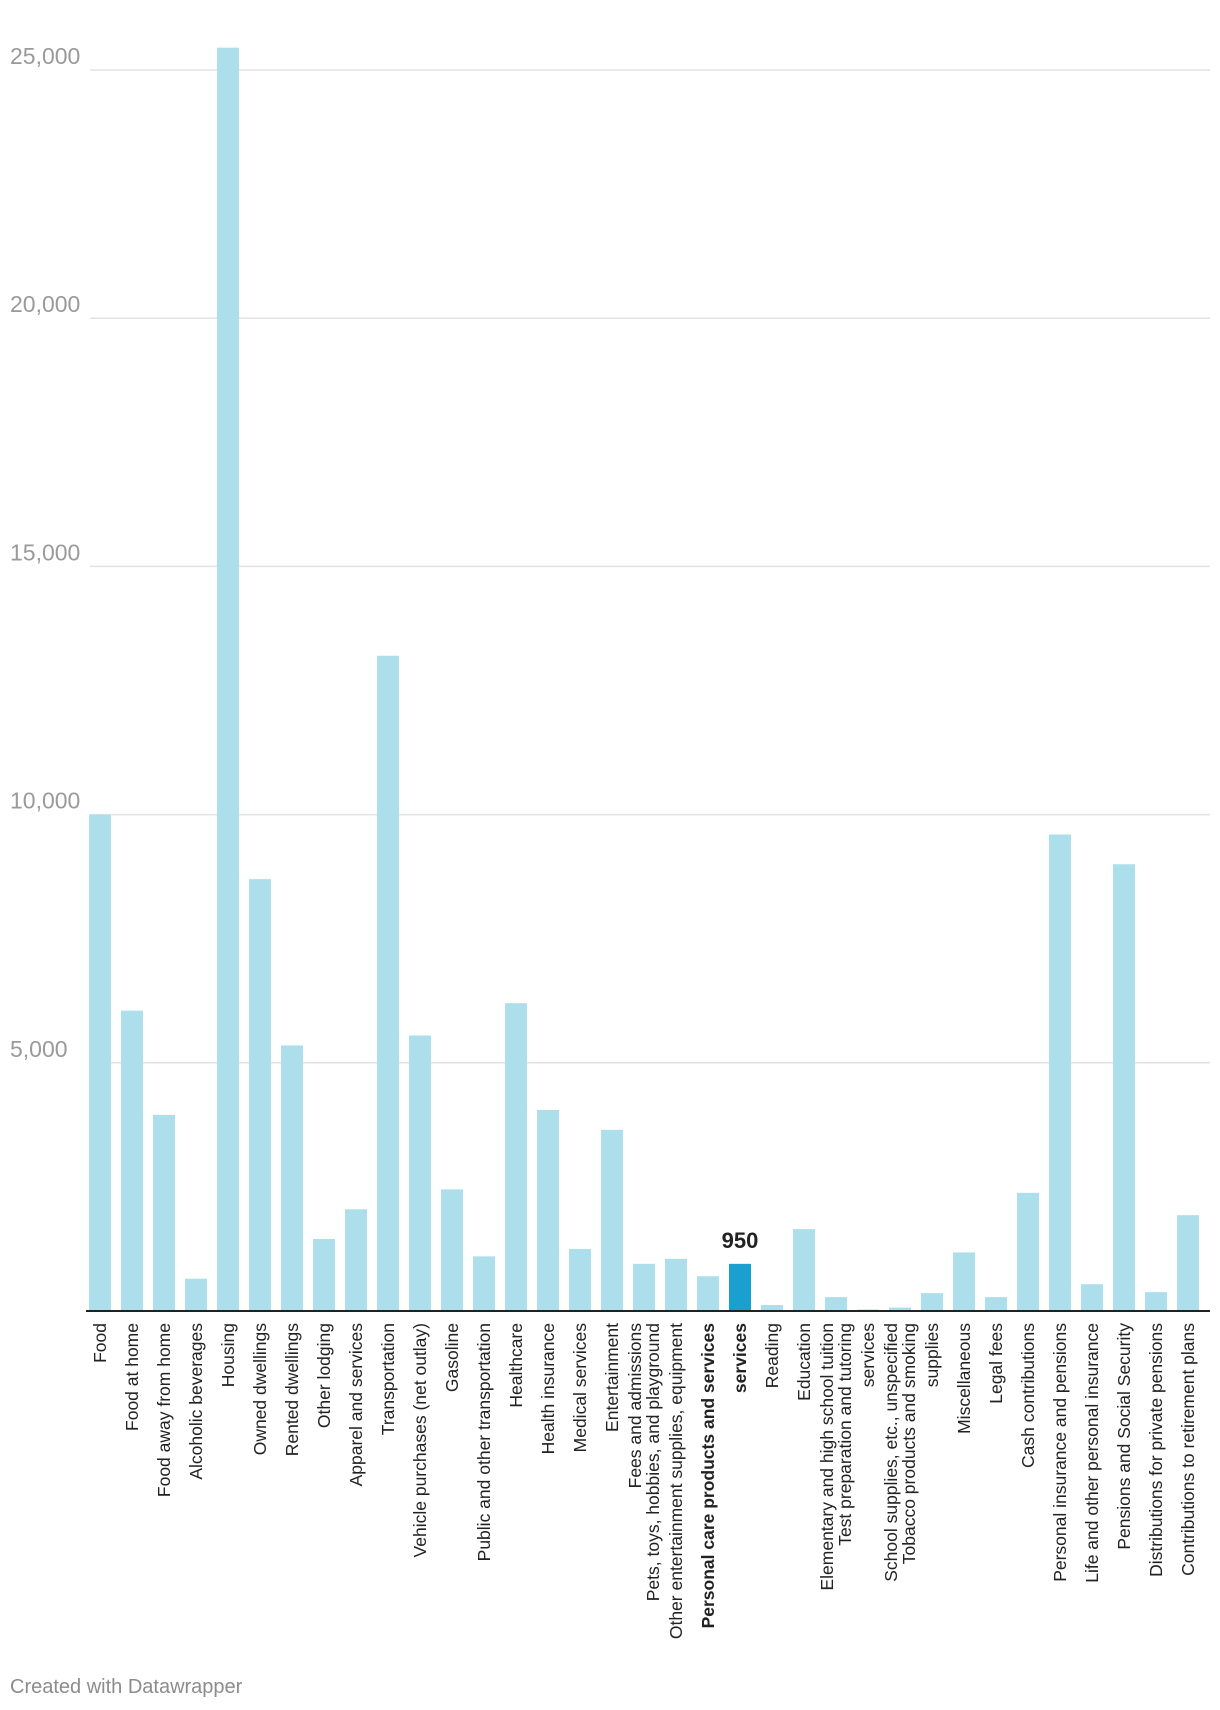 This screenshot has height=1710, width=1220. Describe the element at coordinates (653, 1462) in the screenshot. I see `x-tick-label: Pets, toys, hobbies, and playground` at that location.